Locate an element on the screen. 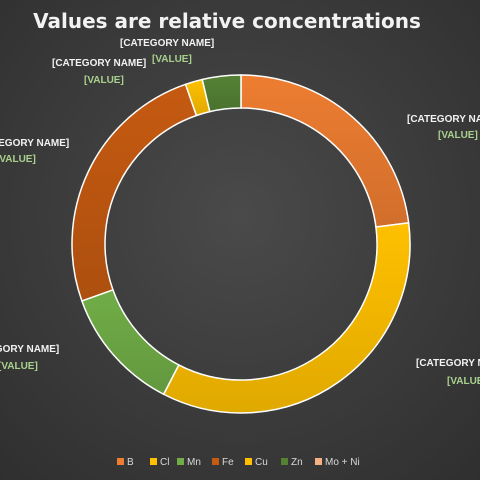 This screenshot has height=480, width=480. chart-title: Values are relative concentrations is located at coordinates (227, 21).